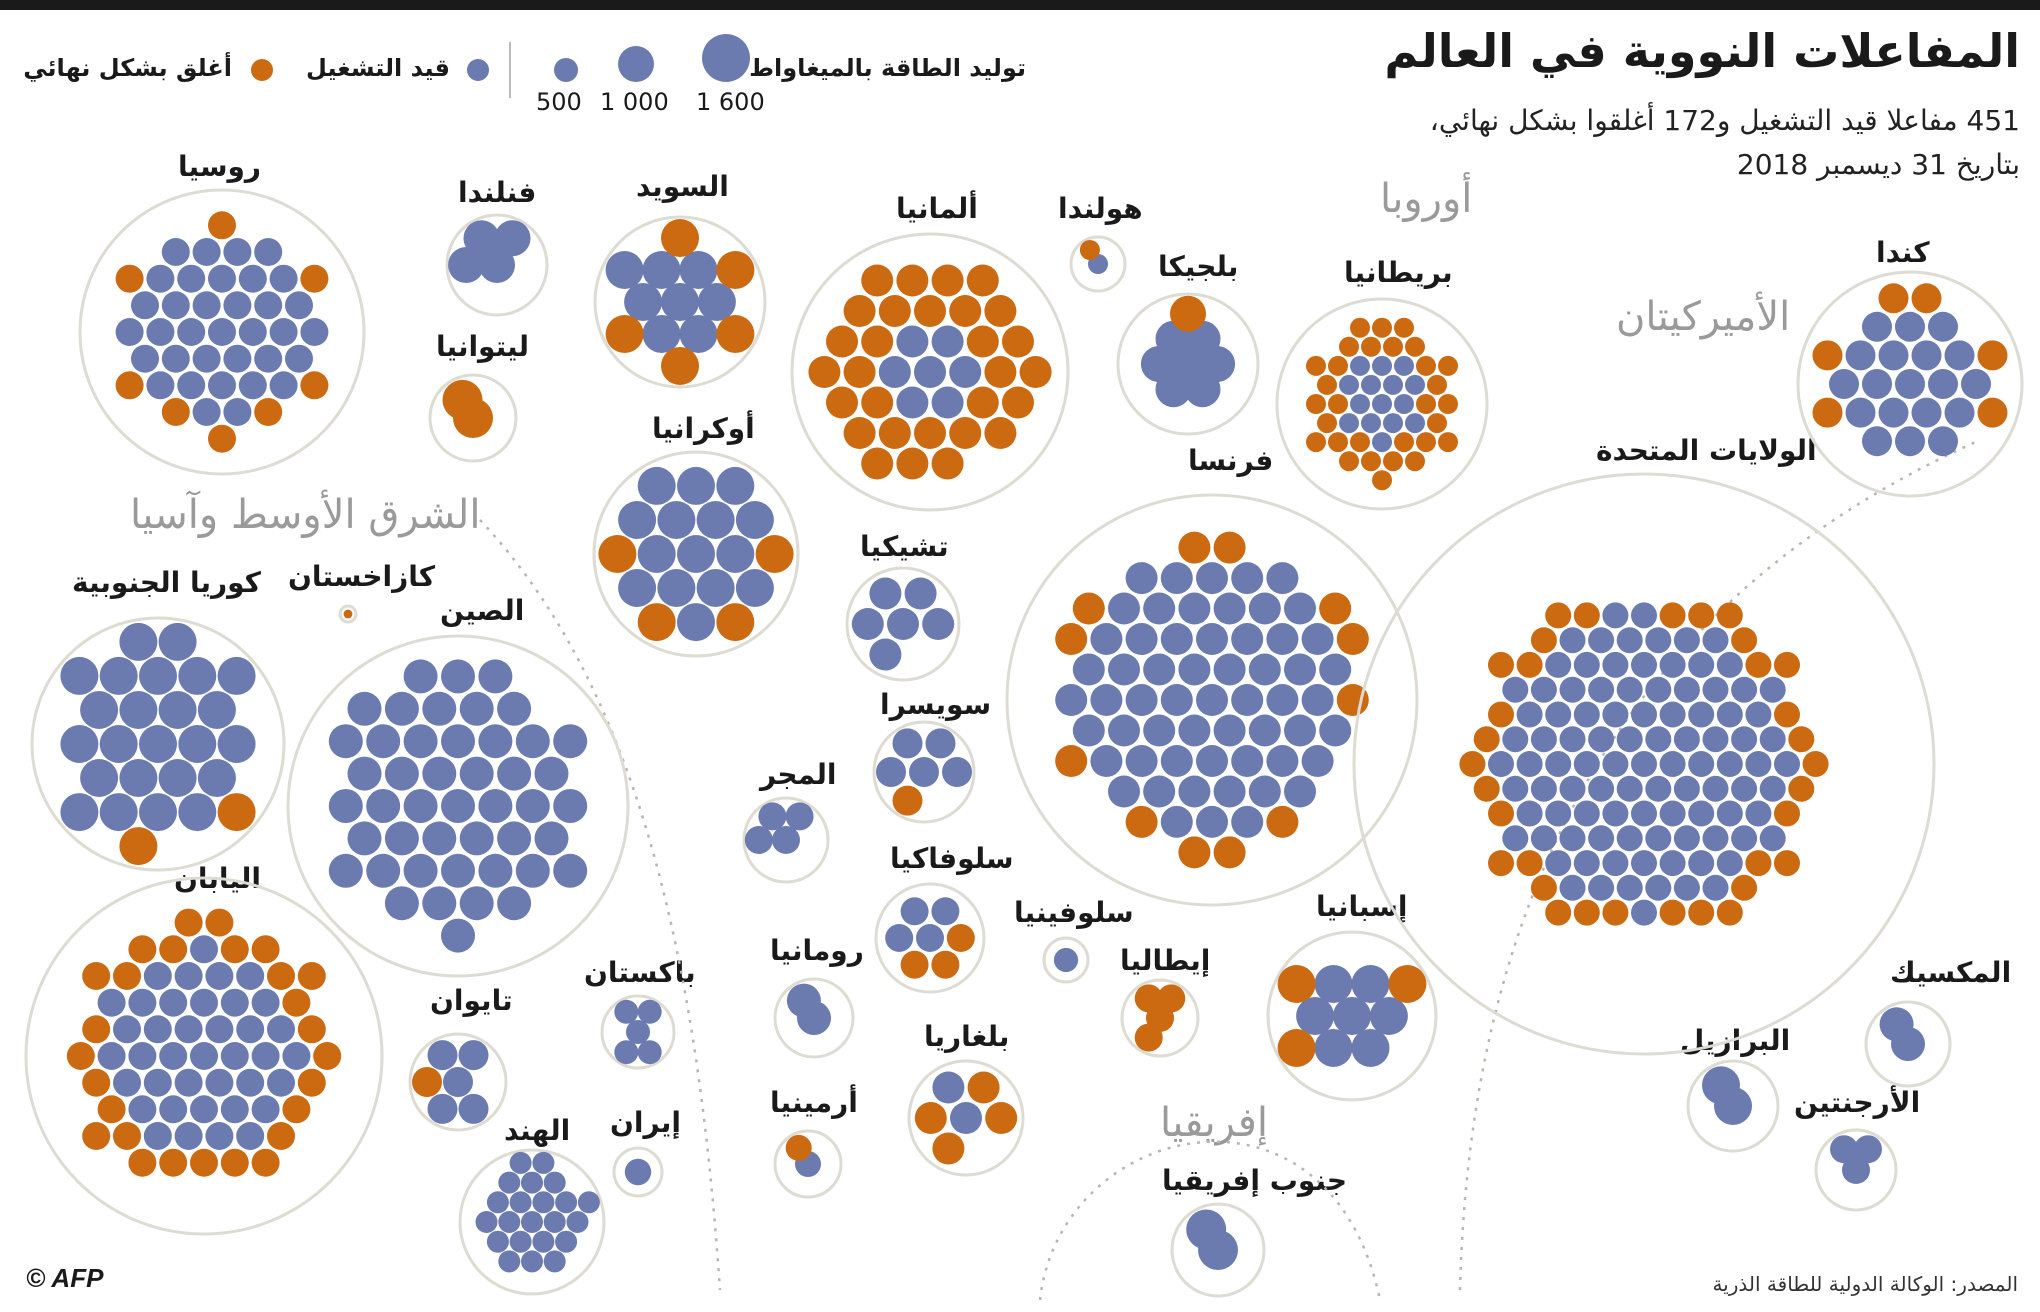 The image size is (2040, 1312). Describe the element at coordinates (1160, 1018) in the screenshot. I see `country-italy` at that location.